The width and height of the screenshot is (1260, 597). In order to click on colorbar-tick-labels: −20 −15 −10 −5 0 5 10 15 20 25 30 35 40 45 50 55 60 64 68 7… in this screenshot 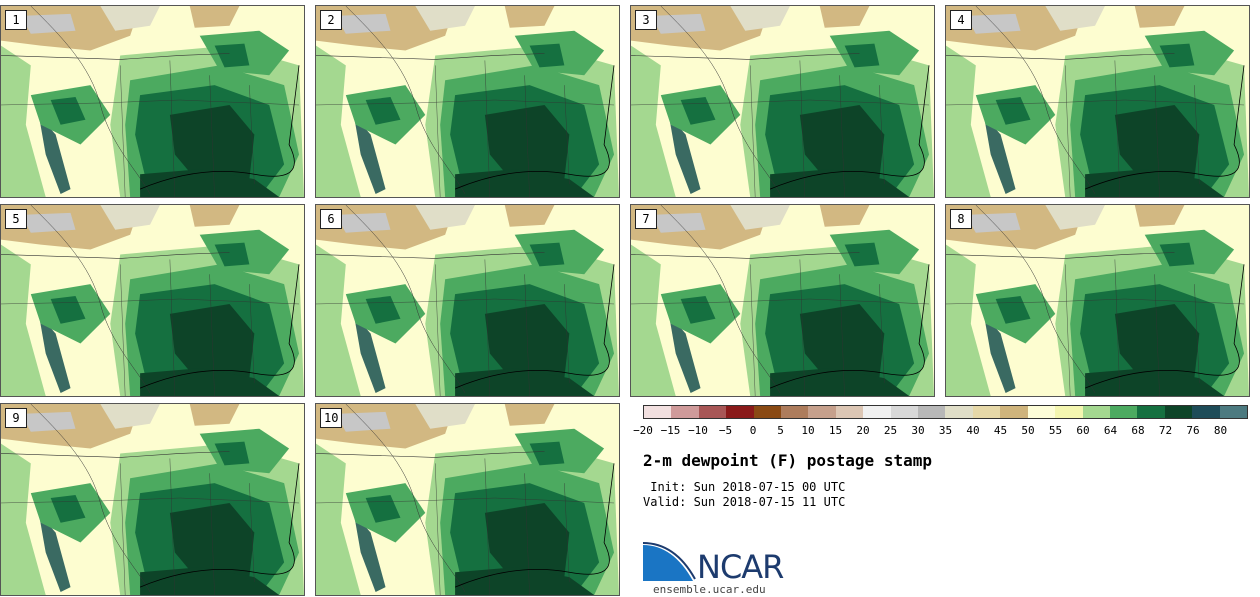, I will do `click(945, 431)`.